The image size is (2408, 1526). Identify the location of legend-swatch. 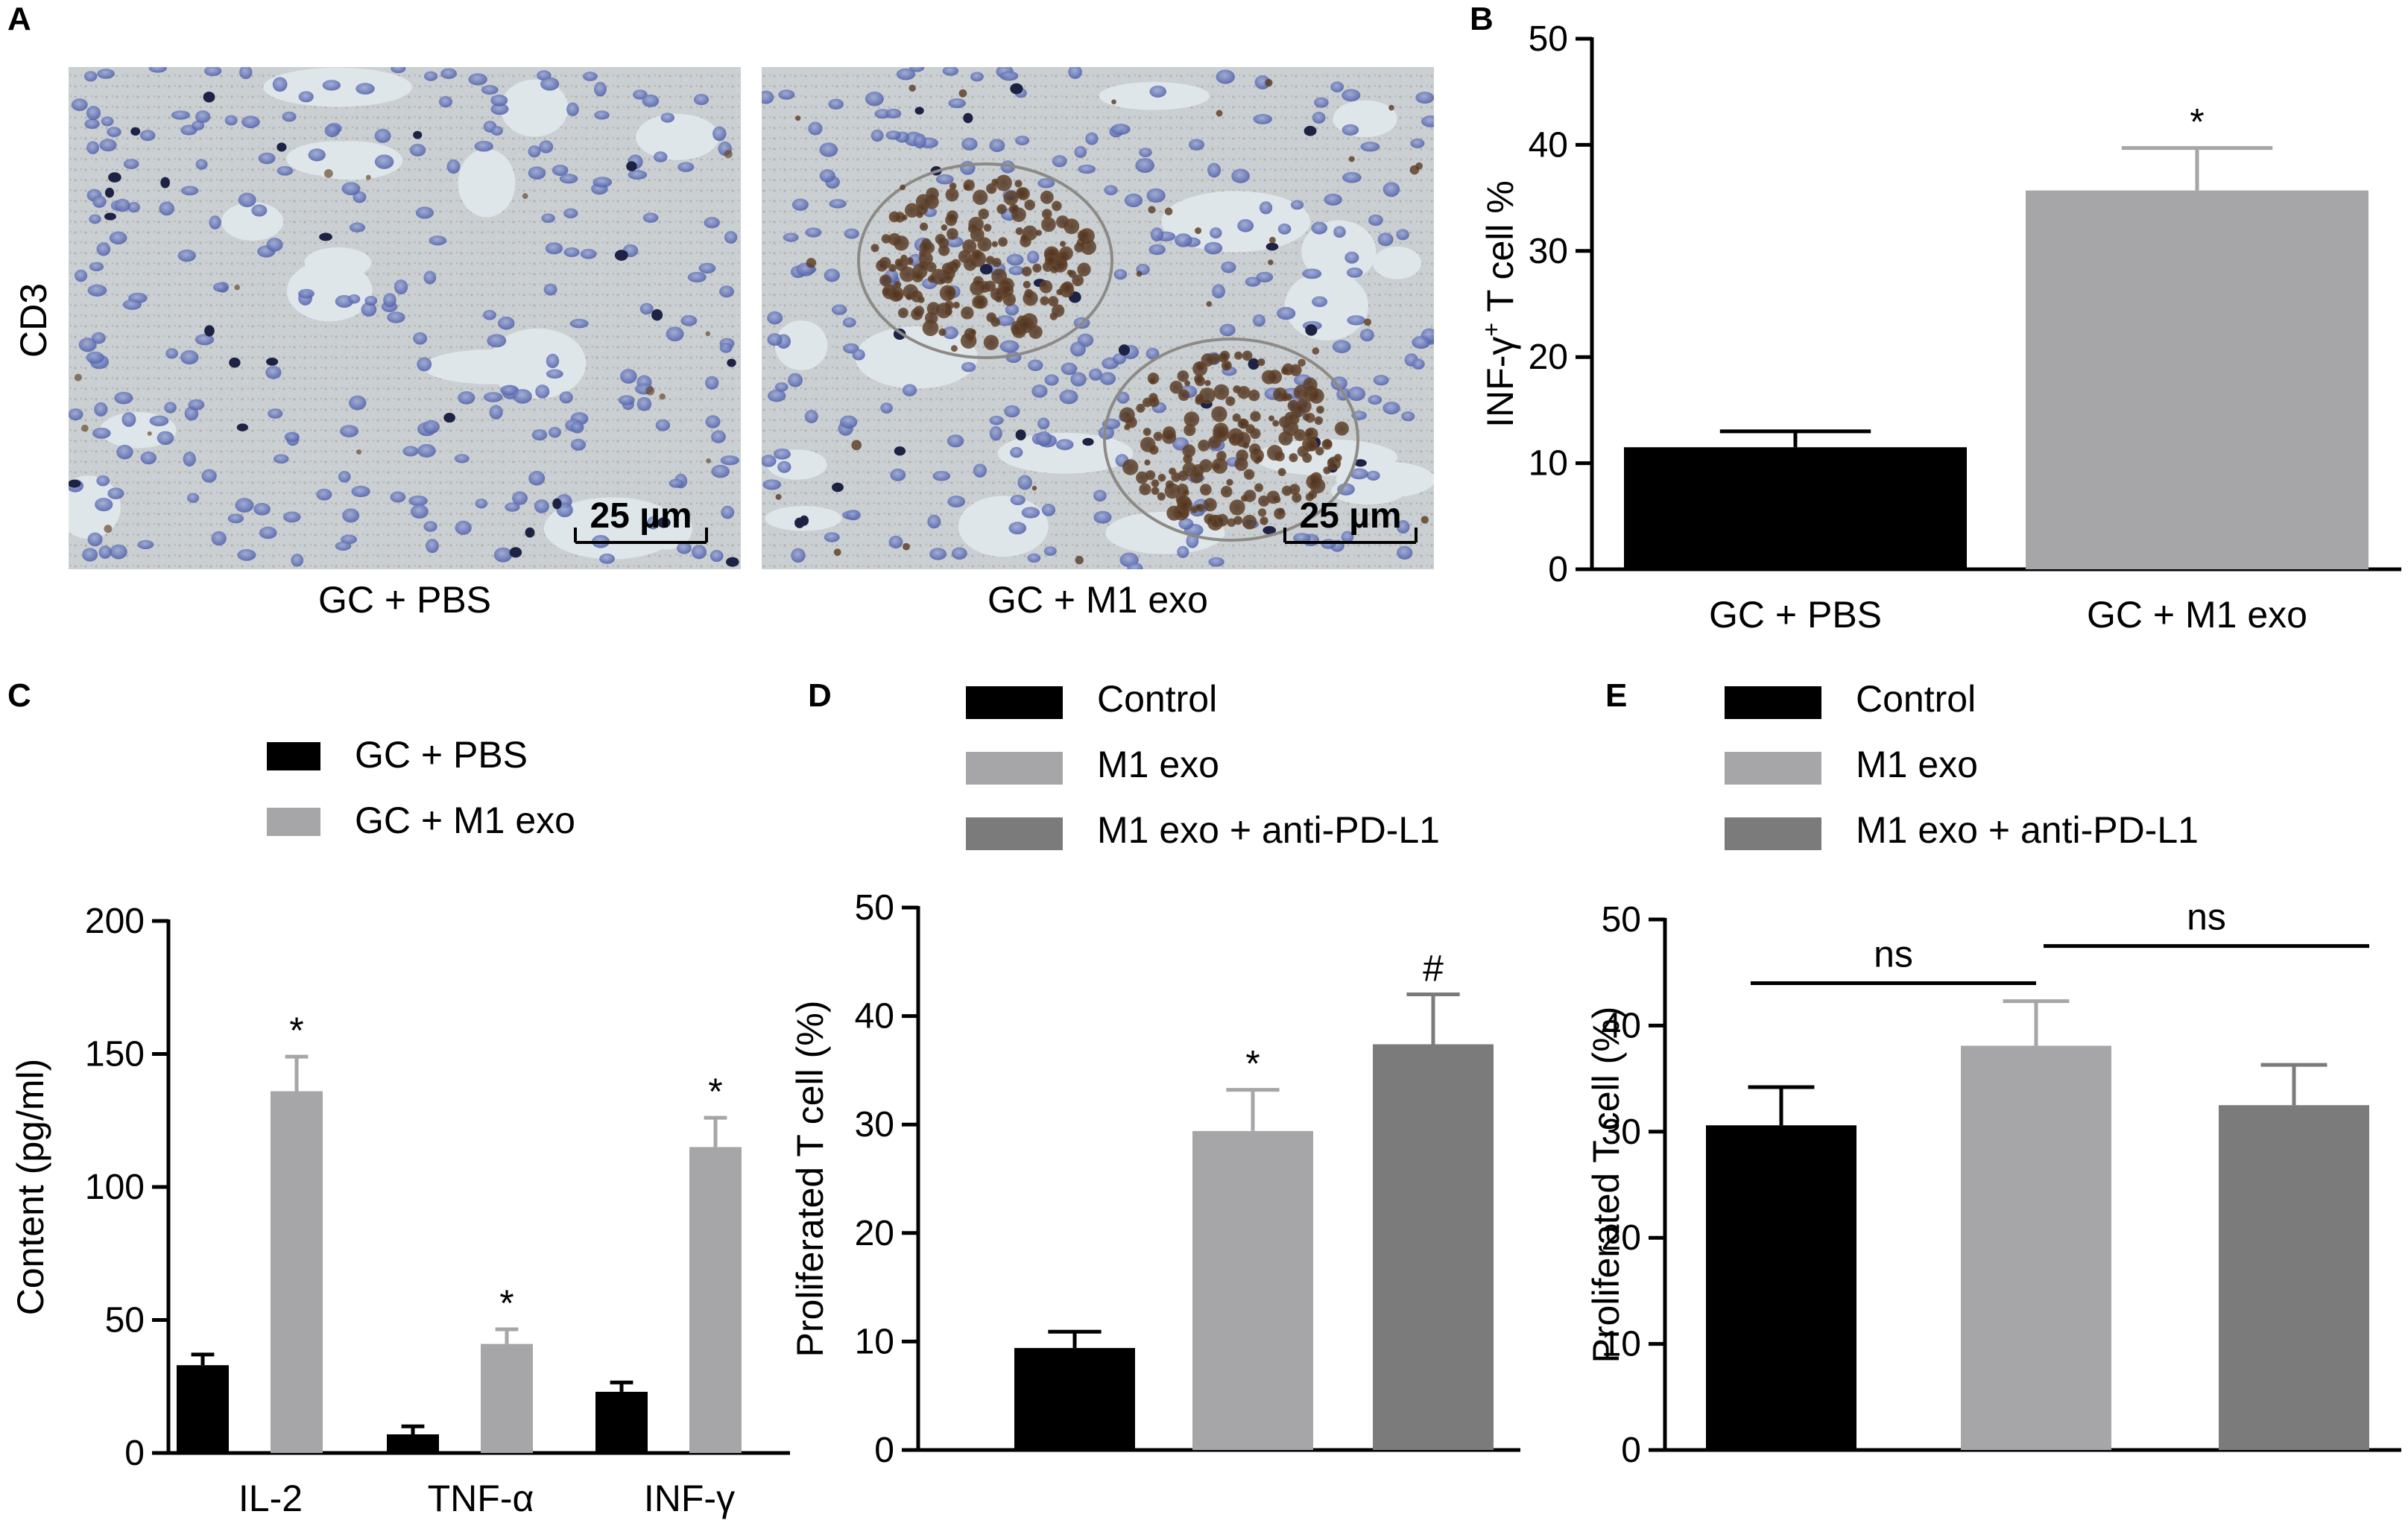
(1773, 833).